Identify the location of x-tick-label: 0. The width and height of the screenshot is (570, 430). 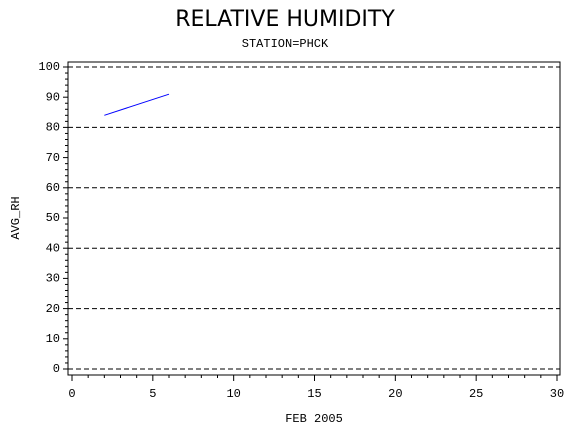
(71, 394).